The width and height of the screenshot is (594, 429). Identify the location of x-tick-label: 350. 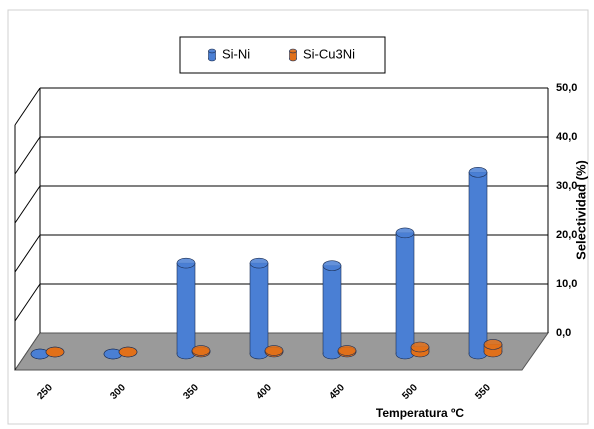
(191, 392).